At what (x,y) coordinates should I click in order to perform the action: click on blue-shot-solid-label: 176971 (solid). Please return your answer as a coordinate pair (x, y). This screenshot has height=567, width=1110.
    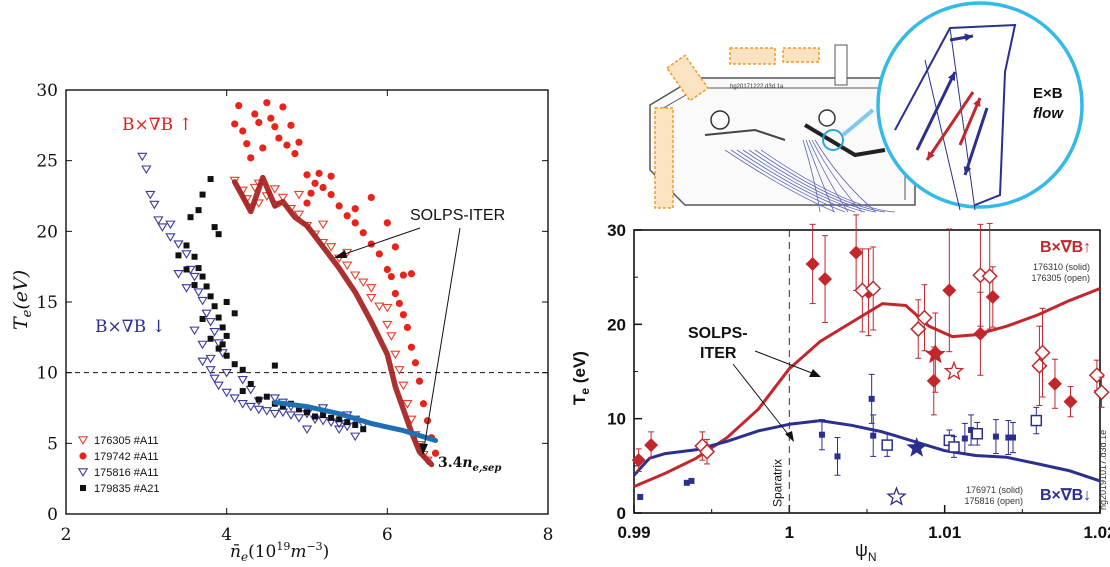
    Looking at the image, I should click on (994, 490).